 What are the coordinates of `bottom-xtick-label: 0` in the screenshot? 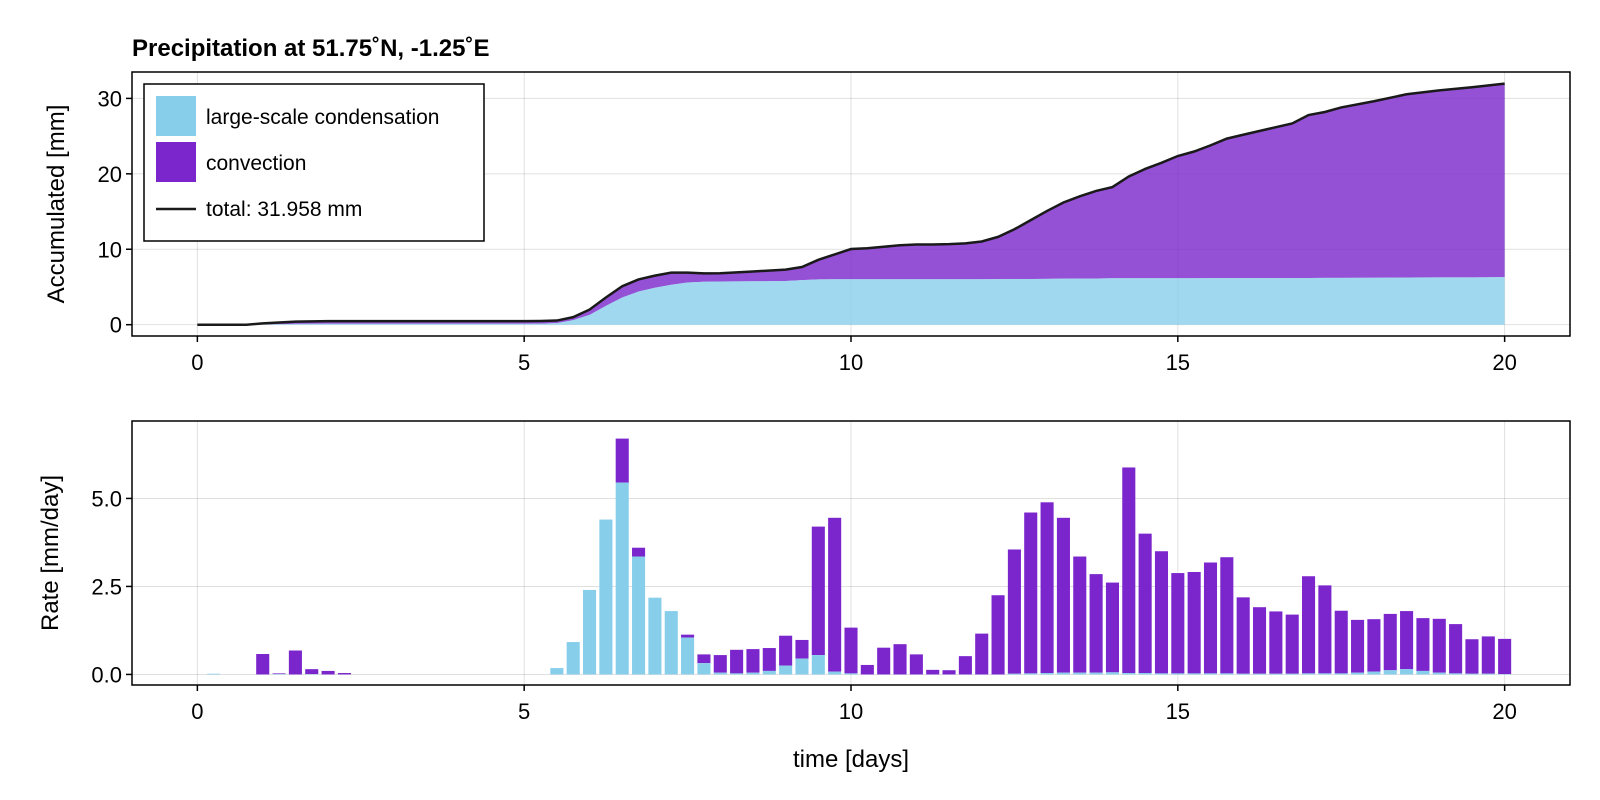 It's located at (197, 711).